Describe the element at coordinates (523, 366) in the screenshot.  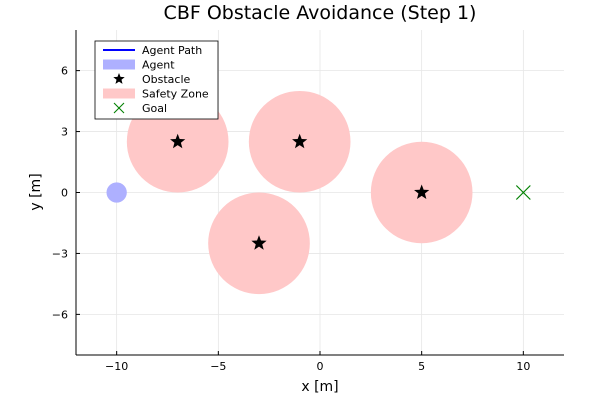
I see `x-tick-label: 10` at that location.